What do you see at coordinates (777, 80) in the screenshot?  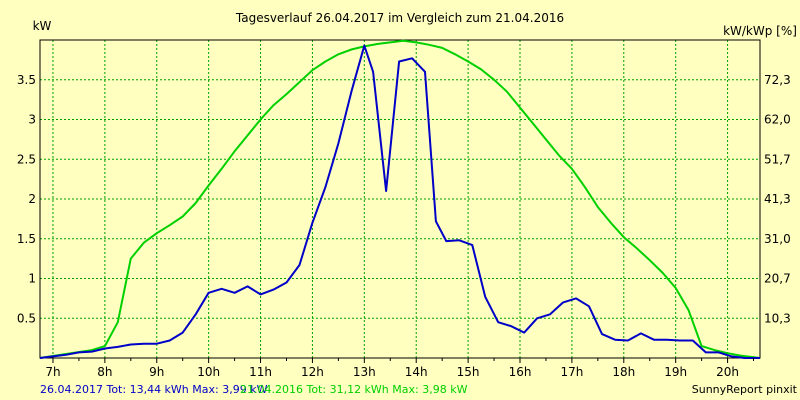 I see `y-tick-label-right: 72,3` at bounding box center [777, 80].